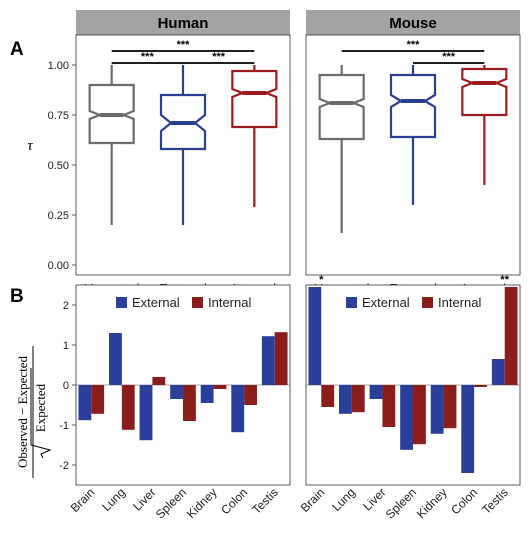 The height and width of the screenshot is (550, 530). What do you see at coordinates (321, 280) in the screenshot?
I see `significance-annotation: *` at bounding box center [321, 280].